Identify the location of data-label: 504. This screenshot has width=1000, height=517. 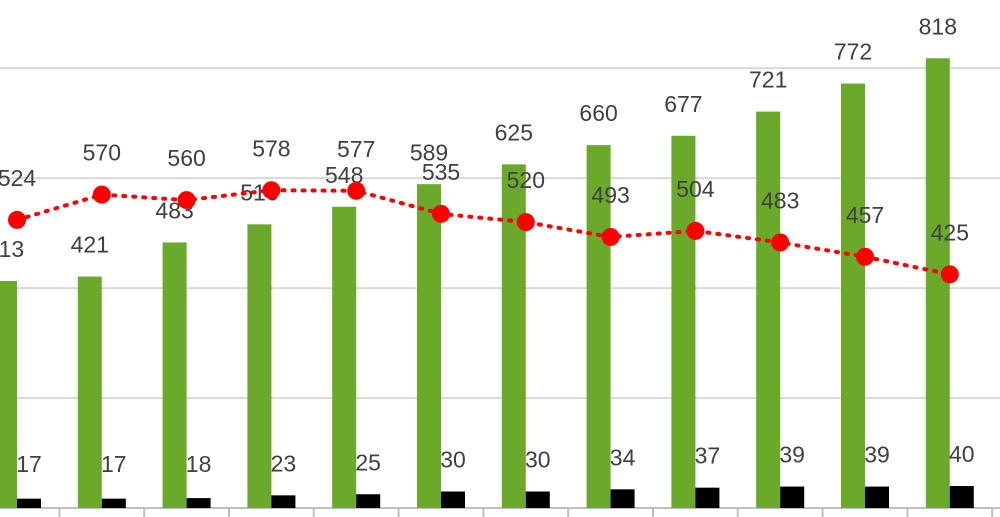
(695, 189).